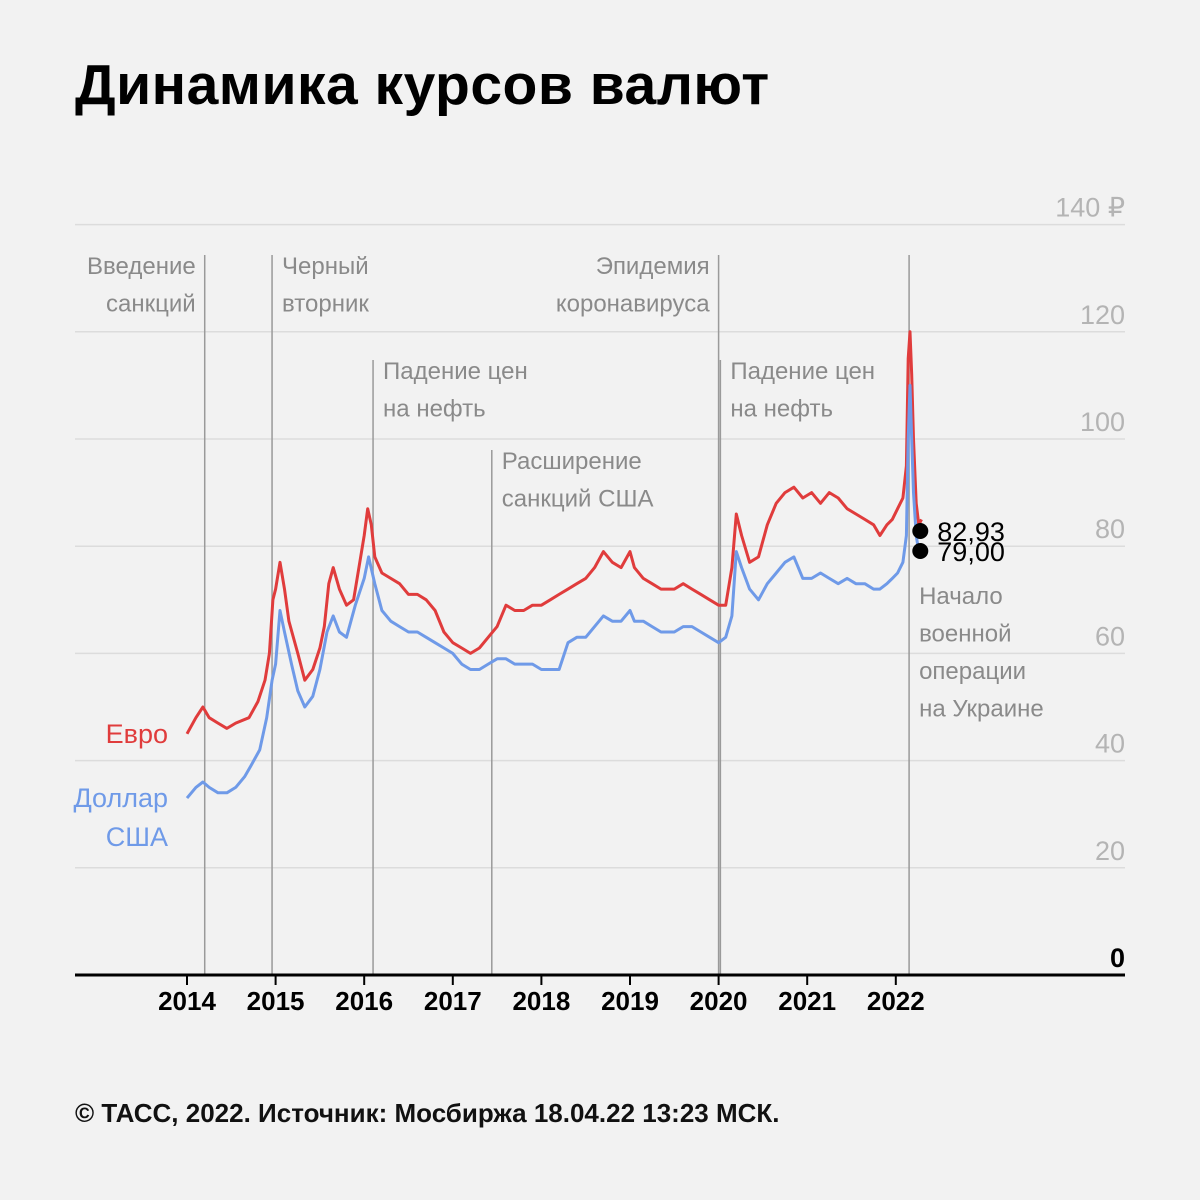 The height and width of the screenshot is (1200, 1200). What do you see at coordinates (1110, 636) in the screenshot?
I see `y-tick-label-60: 60` at bounding box center [1110, 636].